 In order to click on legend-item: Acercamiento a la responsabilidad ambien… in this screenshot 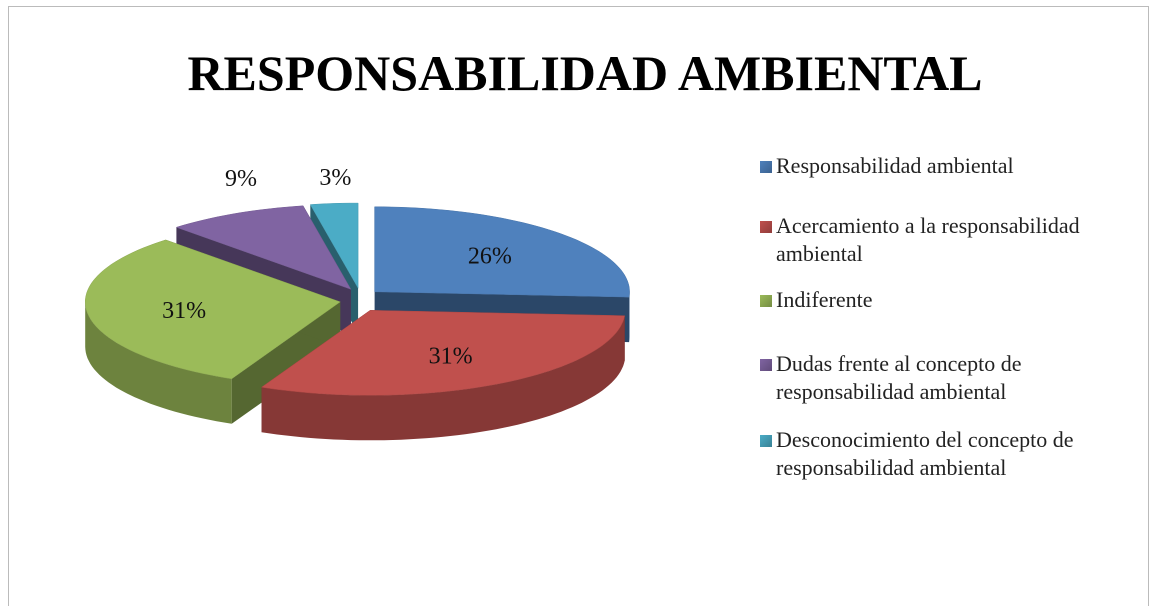, I will do `click(940, 240)`.